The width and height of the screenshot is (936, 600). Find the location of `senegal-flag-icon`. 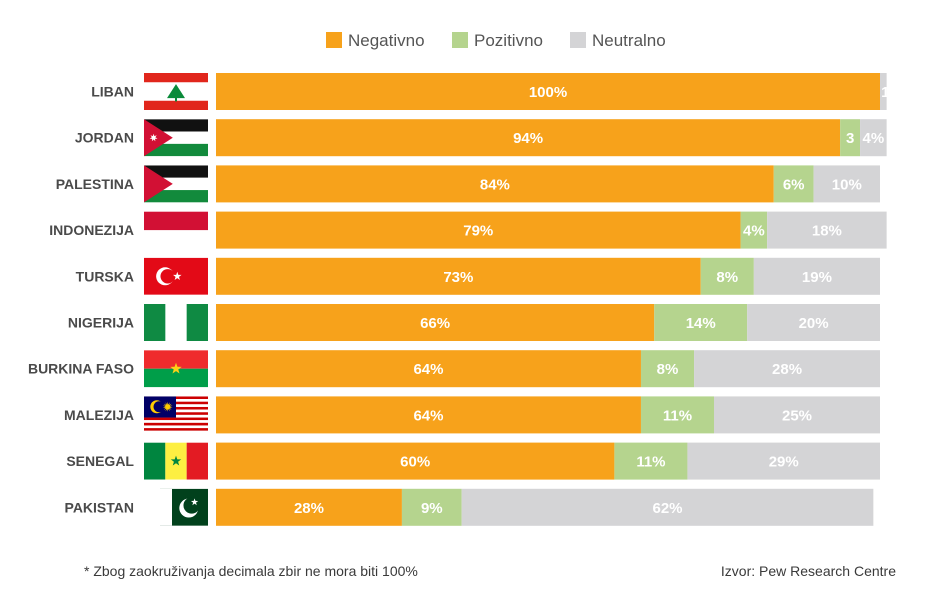

senegal-flag-icon is located at coordinates (176, 461).